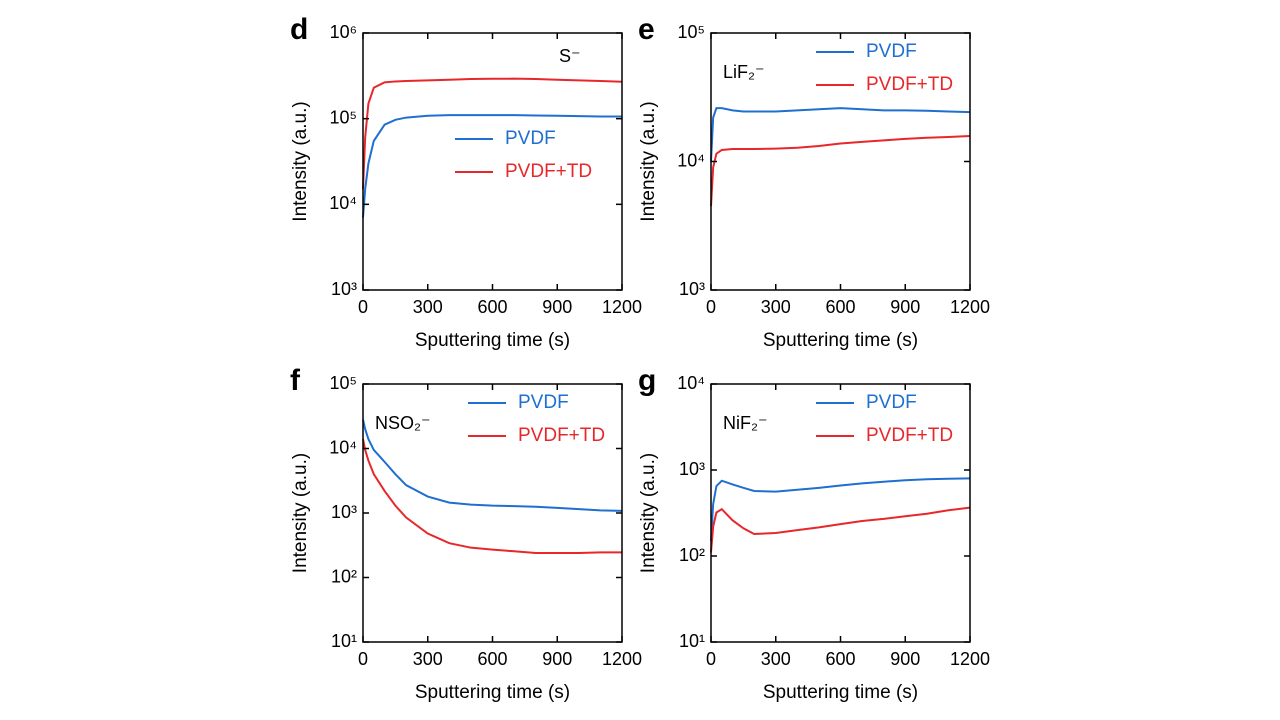  I want to click on species-label: NiF₂⁻, so click(745, 423).